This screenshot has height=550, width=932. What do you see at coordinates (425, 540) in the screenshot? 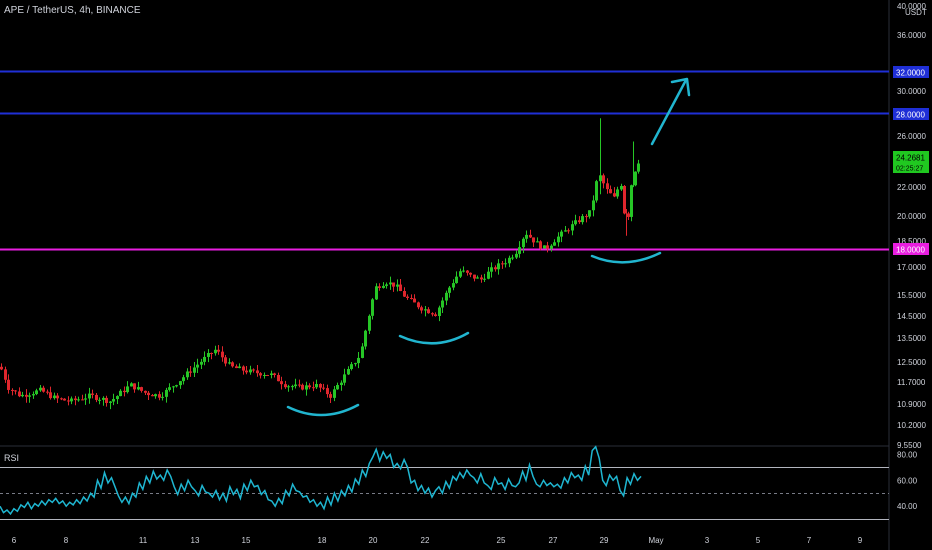
I see `time-tick-label: 22` at bounding box center [425, 540].